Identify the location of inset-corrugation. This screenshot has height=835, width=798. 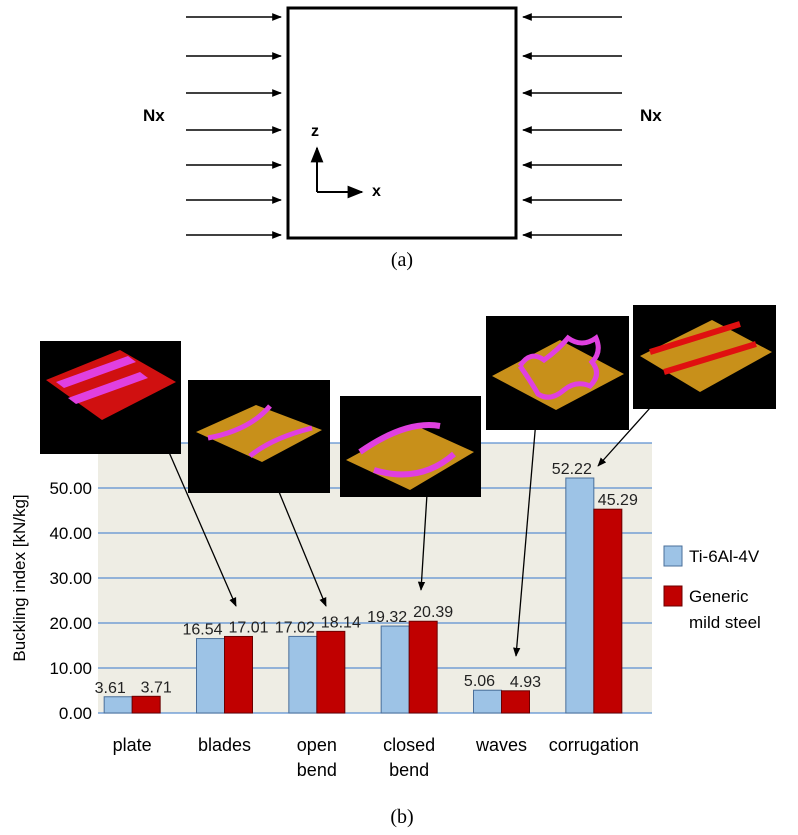
(704, 357).